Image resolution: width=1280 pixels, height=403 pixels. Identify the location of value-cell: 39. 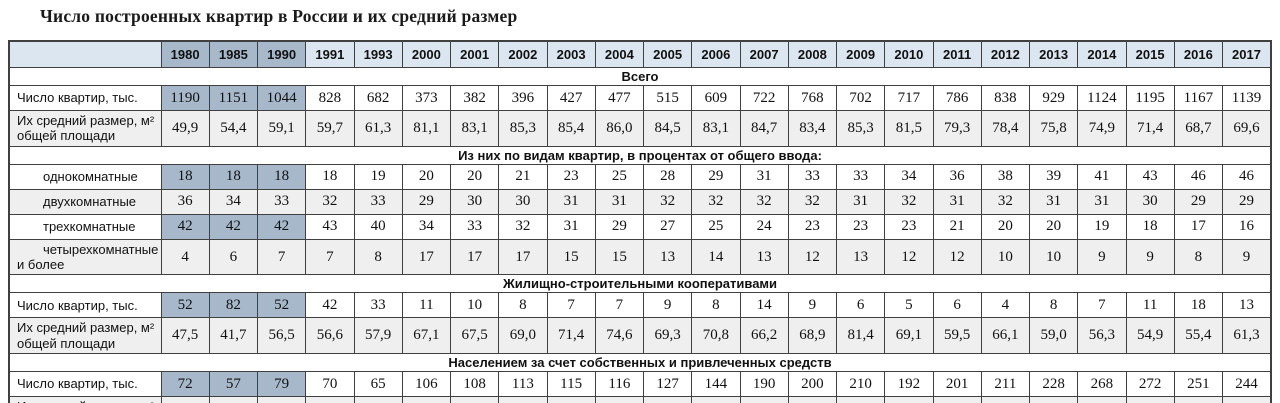
(1053, 176).